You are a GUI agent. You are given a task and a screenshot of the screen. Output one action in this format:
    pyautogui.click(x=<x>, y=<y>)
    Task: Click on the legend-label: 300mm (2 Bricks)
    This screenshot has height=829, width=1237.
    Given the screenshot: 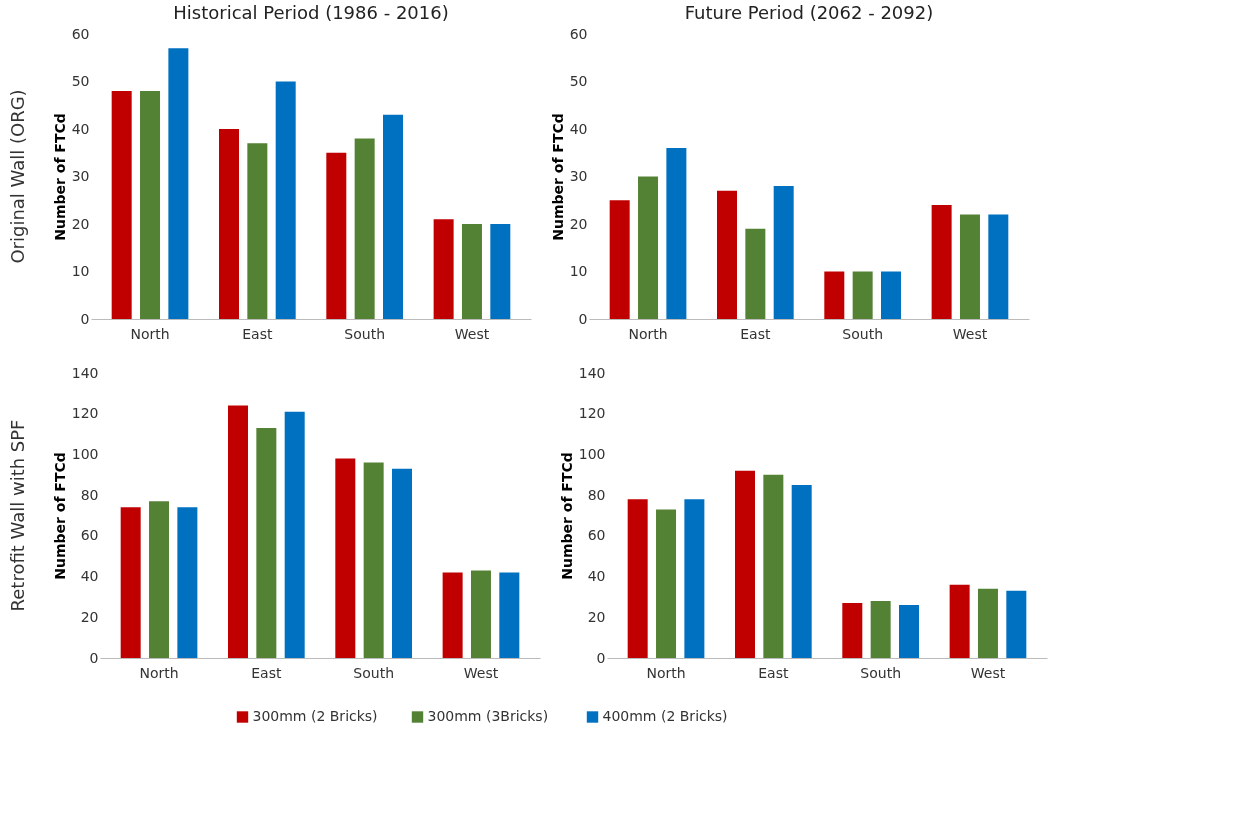 What is the action you would take?
    pyautogui.click(x=315, y=716)
    